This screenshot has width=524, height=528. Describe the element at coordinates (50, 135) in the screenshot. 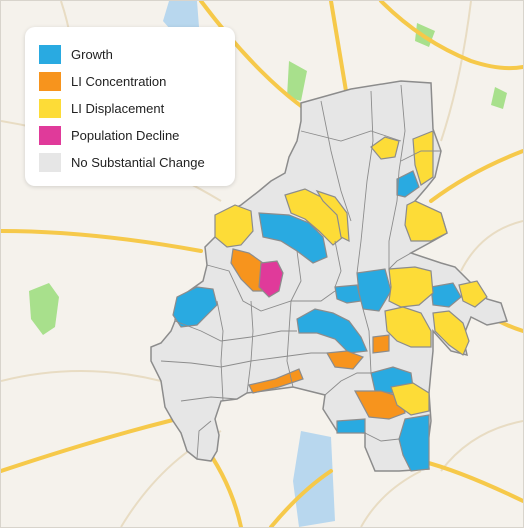

I see `legend-swatch-population-decline` at that location.